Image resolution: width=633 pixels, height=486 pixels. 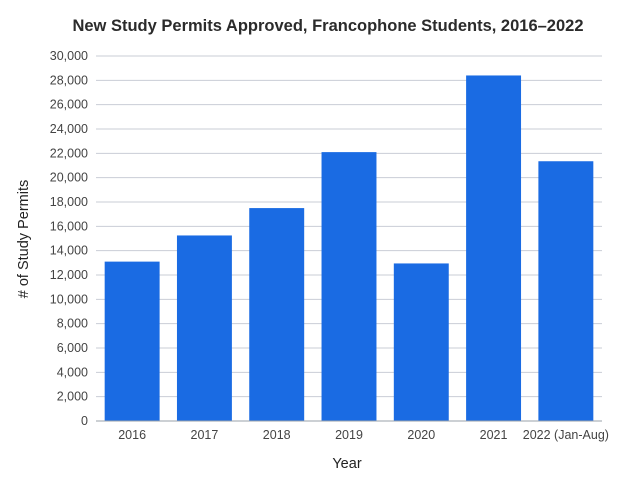 I want to click on x-tick-label: 2020, so click(x=421, y=435).